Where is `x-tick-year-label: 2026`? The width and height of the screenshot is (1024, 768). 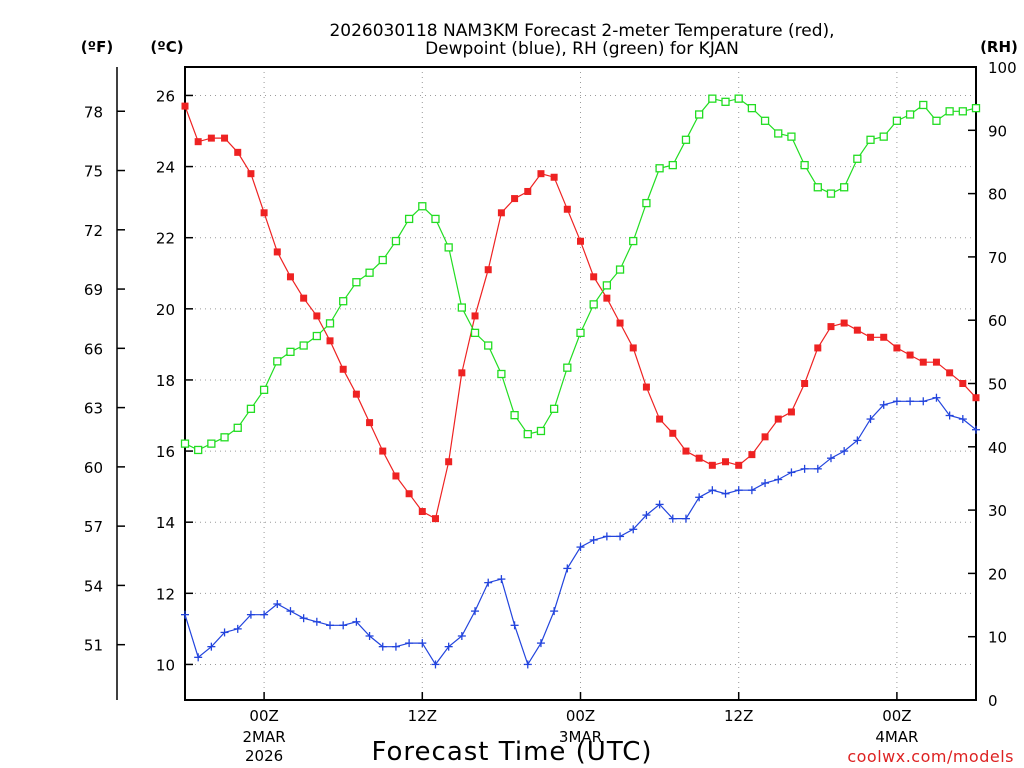 x-tick-year-label: 2026 is located at coordinates (264, 756).